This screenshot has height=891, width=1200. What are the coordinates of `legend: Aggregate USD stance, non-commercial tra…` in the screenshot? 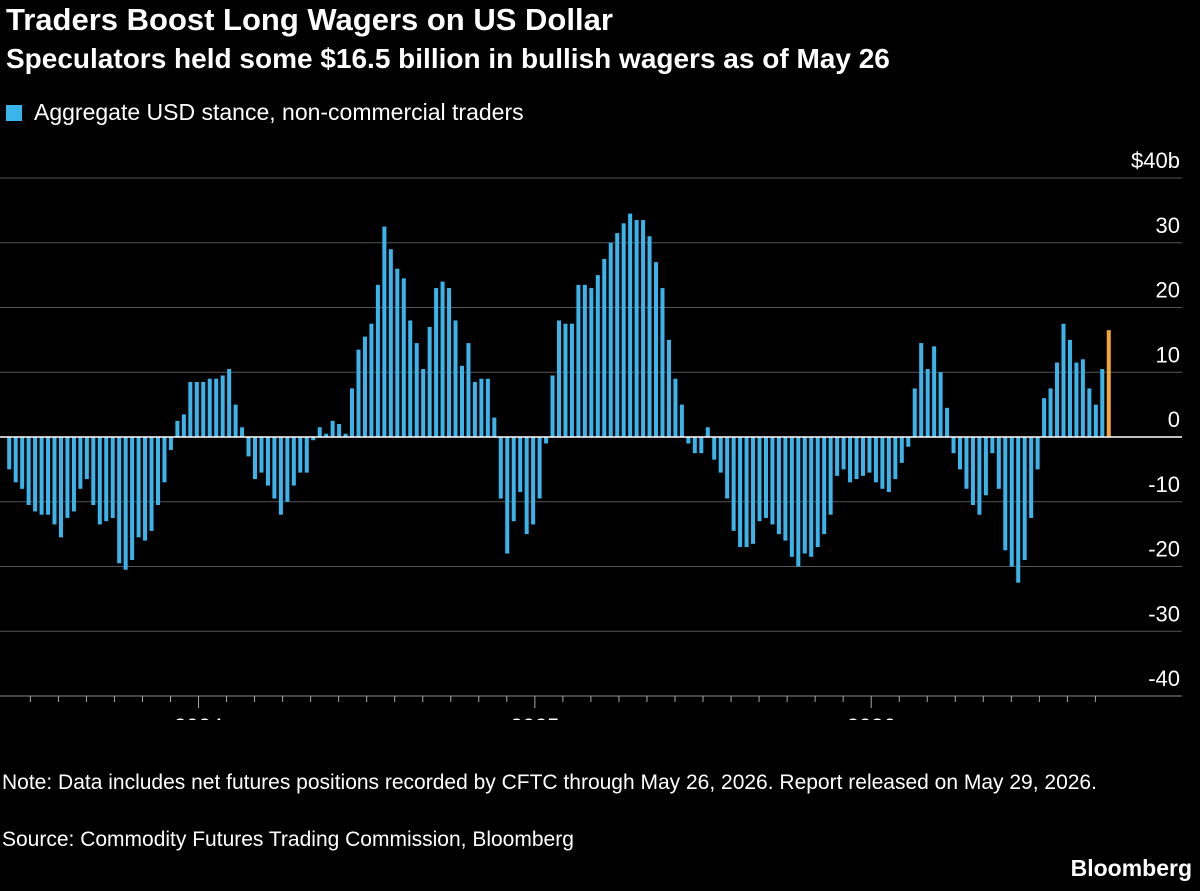 It's located at (265, 112).